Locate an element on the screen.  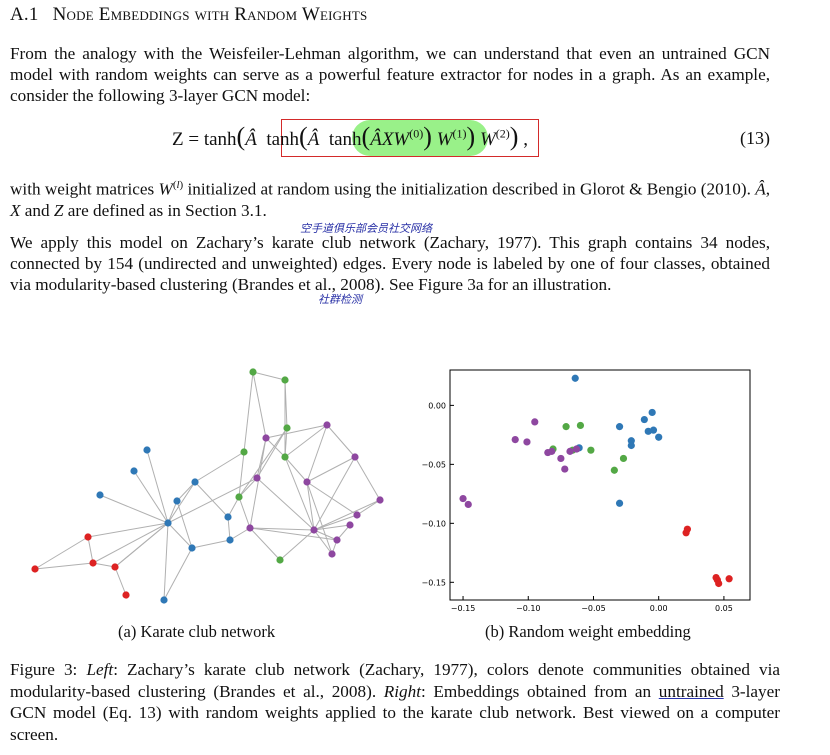
x-tick-label: 0.05 is located at coordinates (724, 608).